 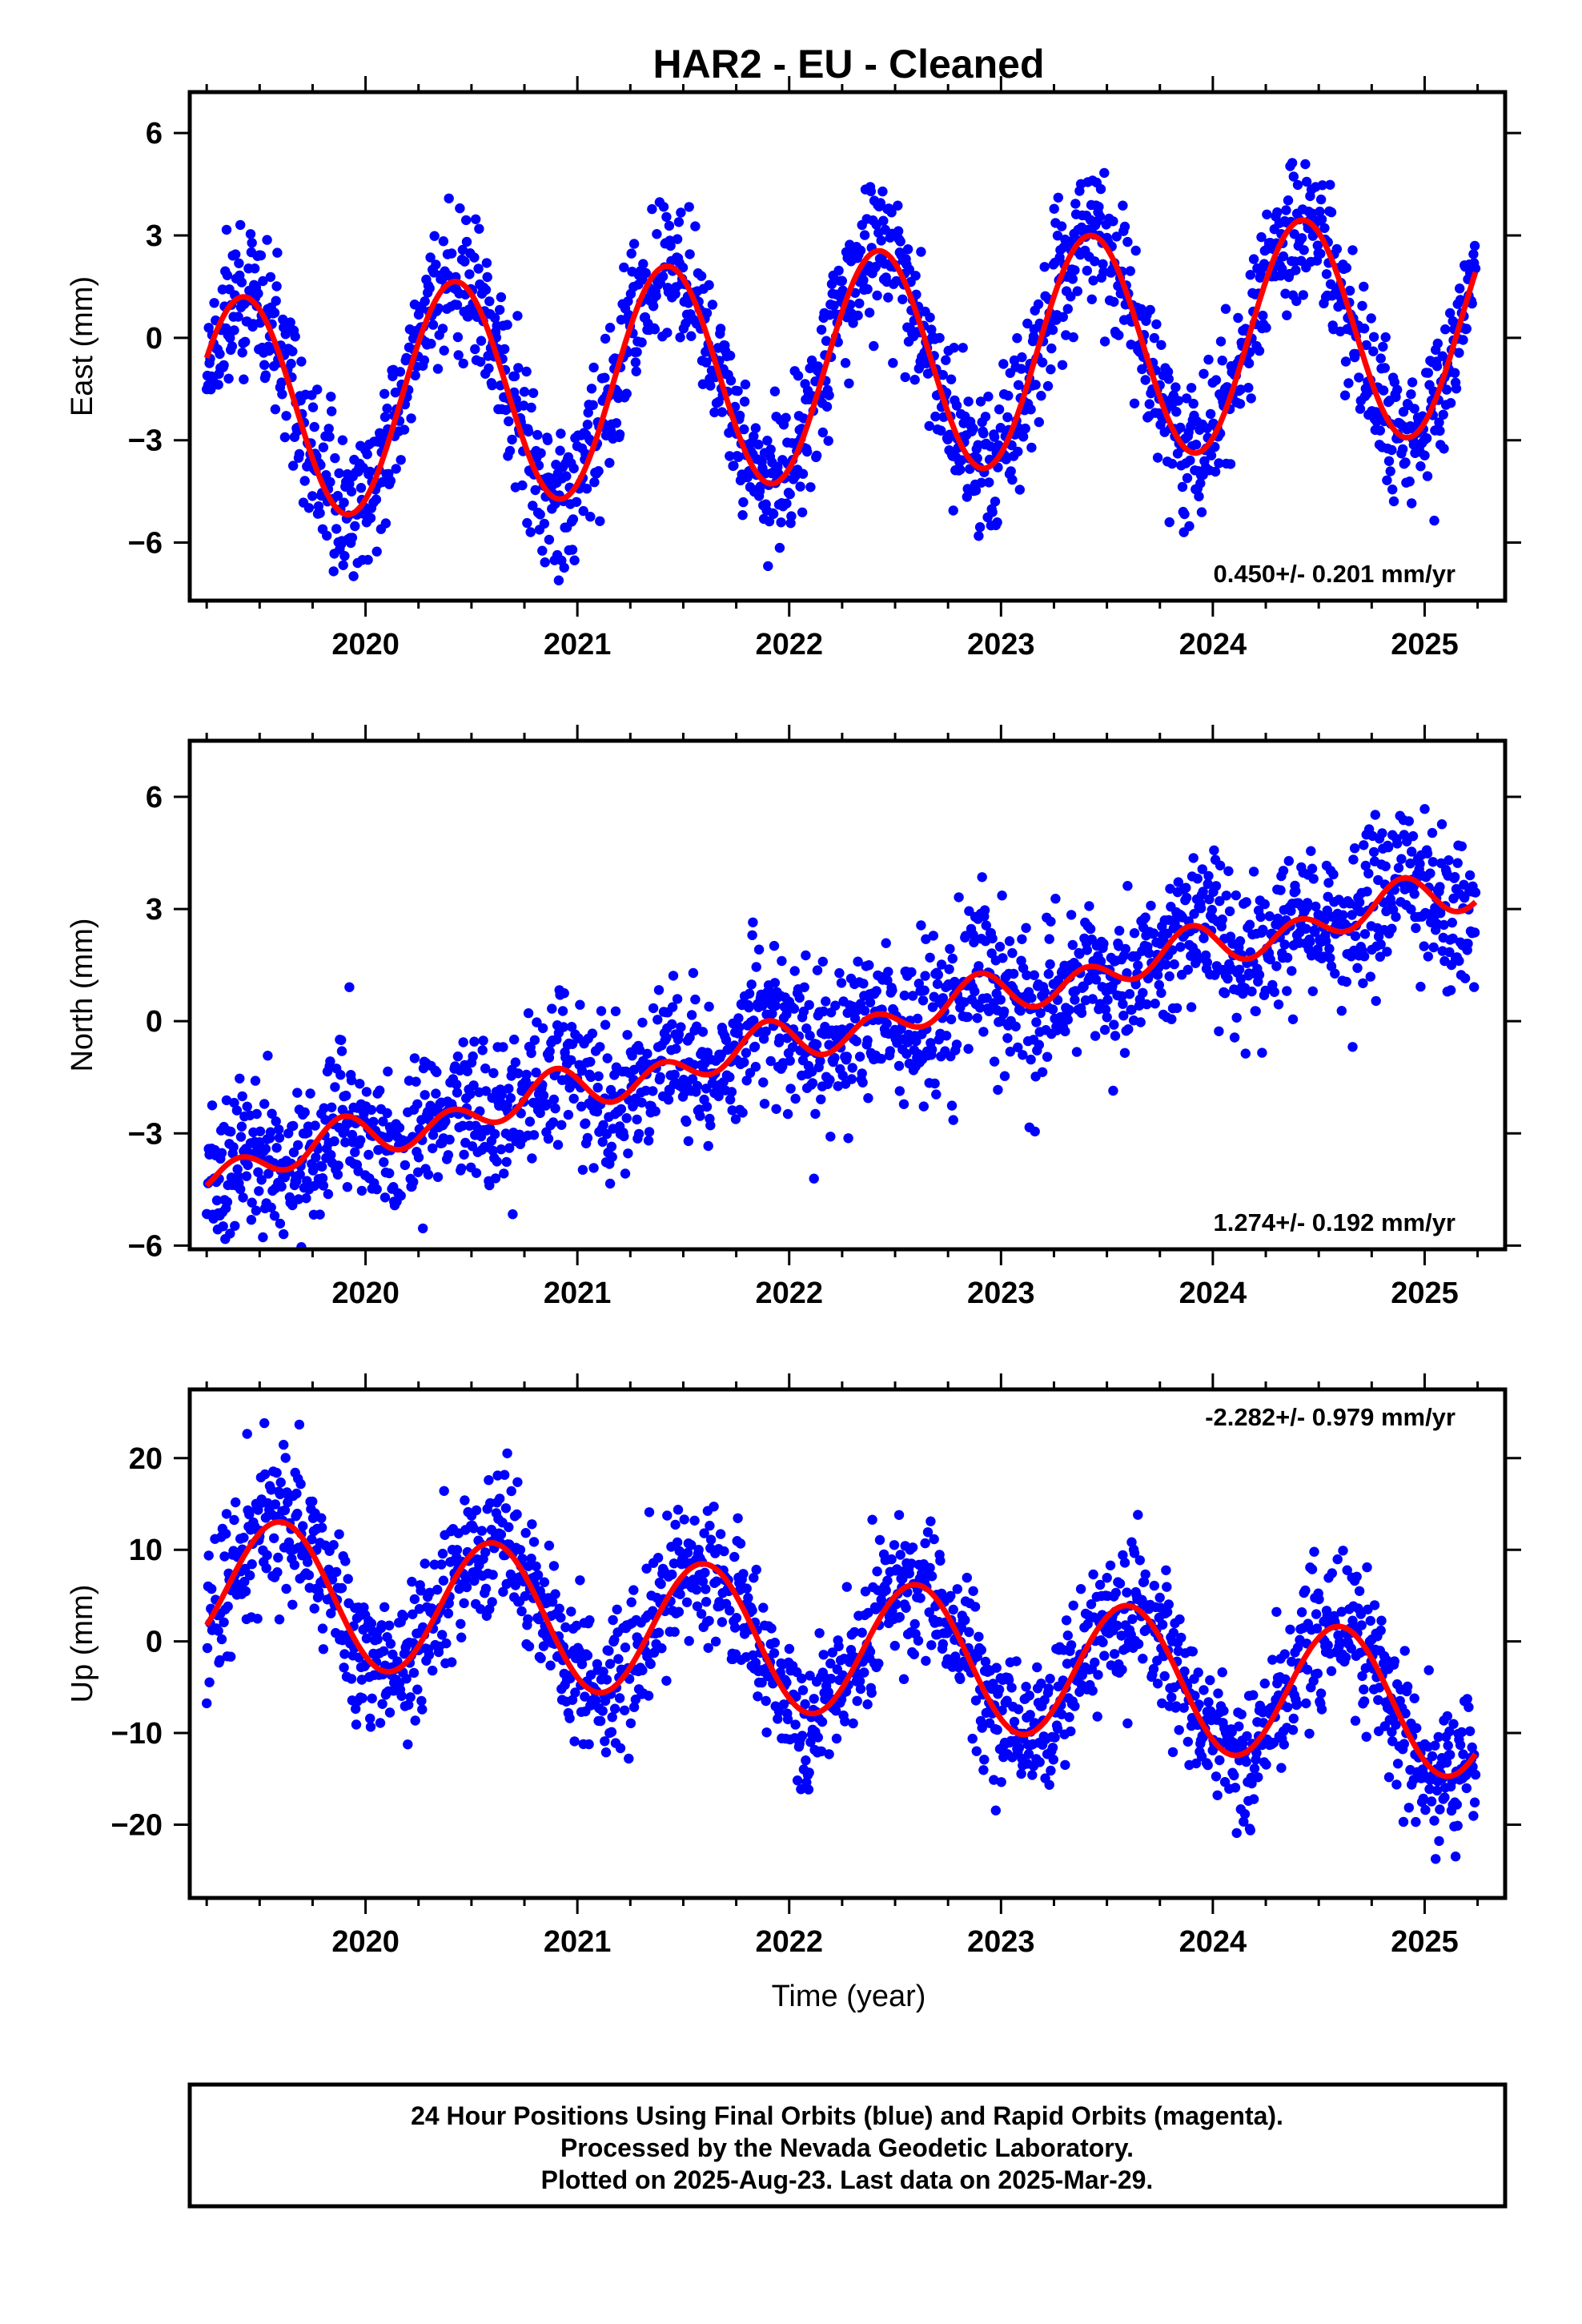 What do you see at coordinates (154, 236) in the screenshot?
I see `east-y-tick-label: 3` at bounding box center [154, 236].